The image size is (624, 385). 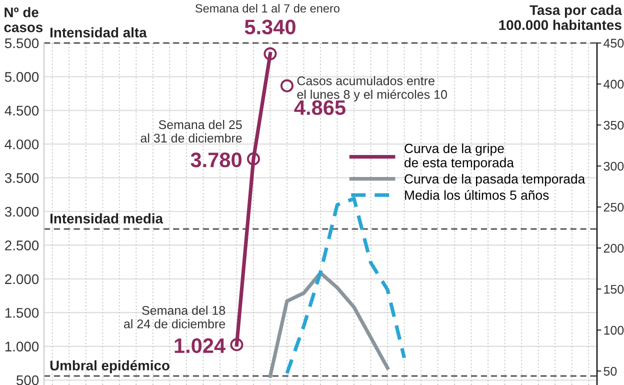 I want to click on y2-tick-label: 50, so click(x=610, y=371).